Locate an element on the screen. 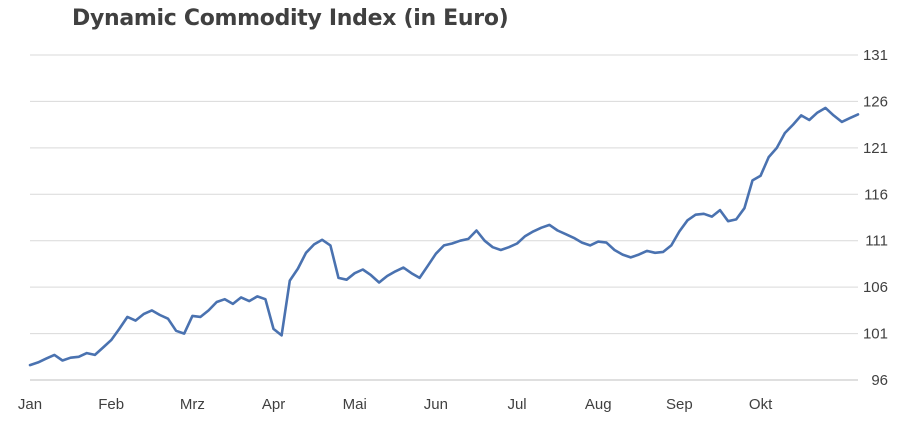 This screenshot has width=916, height=424. x-tick-label: Mai is located at coordinates (355, 404).